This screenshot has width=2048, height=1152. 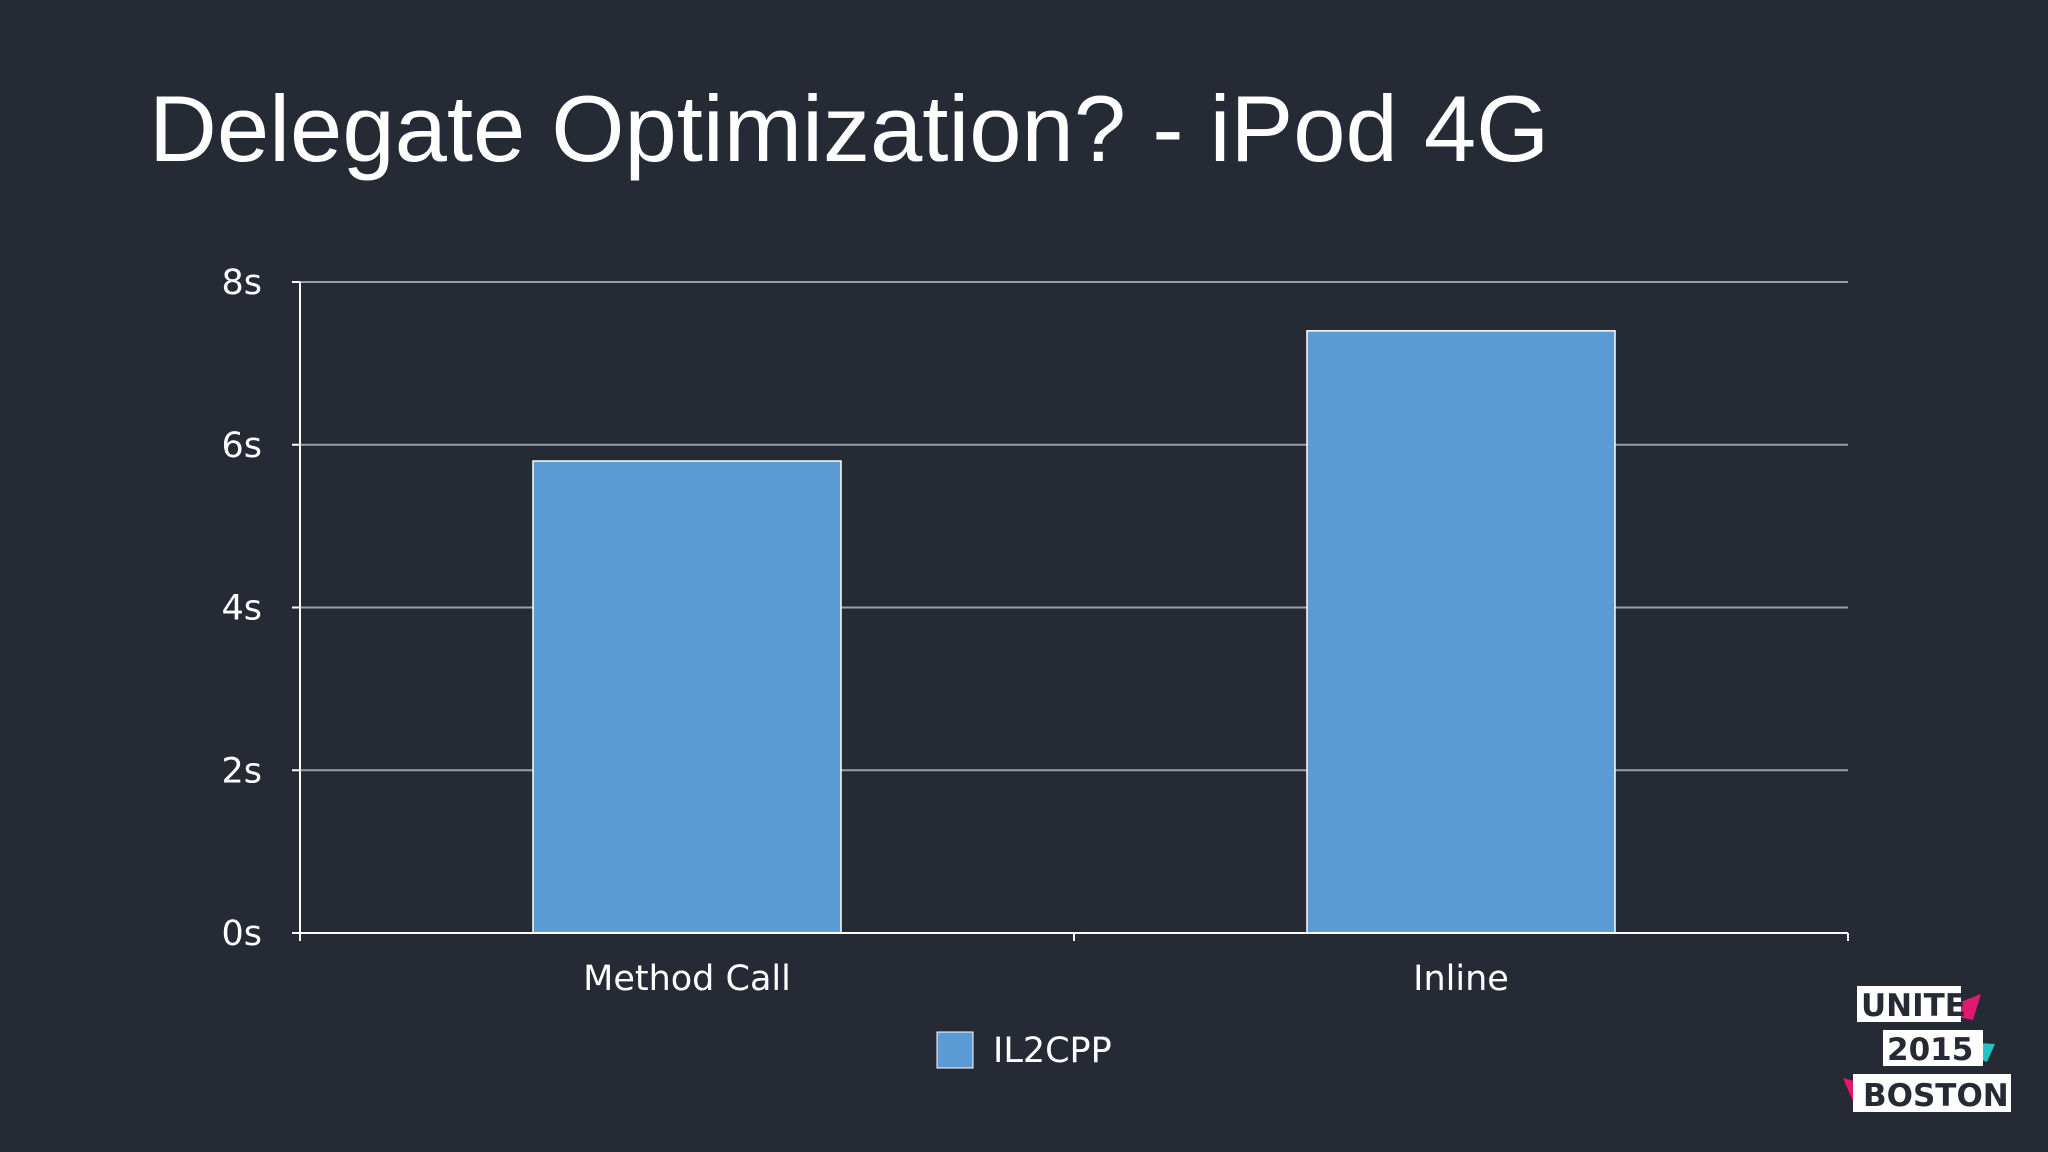 I want to click on logo-text-boston: BOSTON, so click(x=1936, y=1096).